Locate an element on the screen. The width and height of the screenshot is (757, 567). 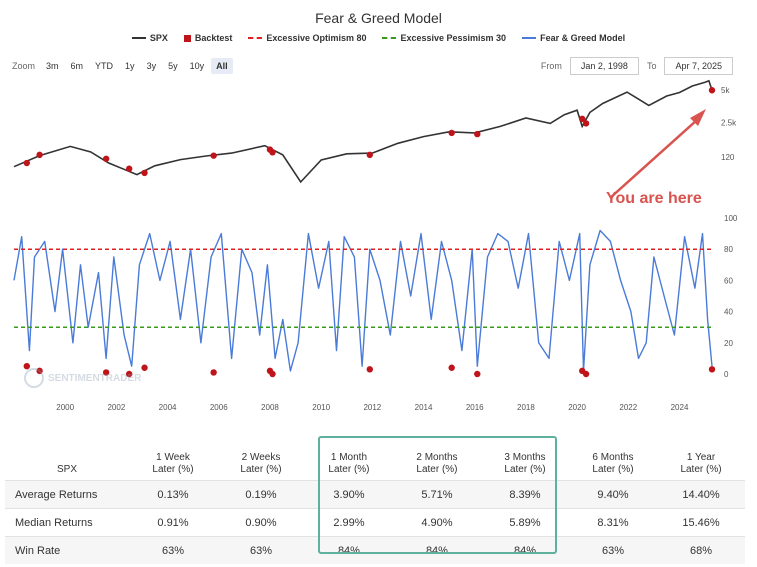
table-cell: 2.99% is located at coordinates (348, 522).